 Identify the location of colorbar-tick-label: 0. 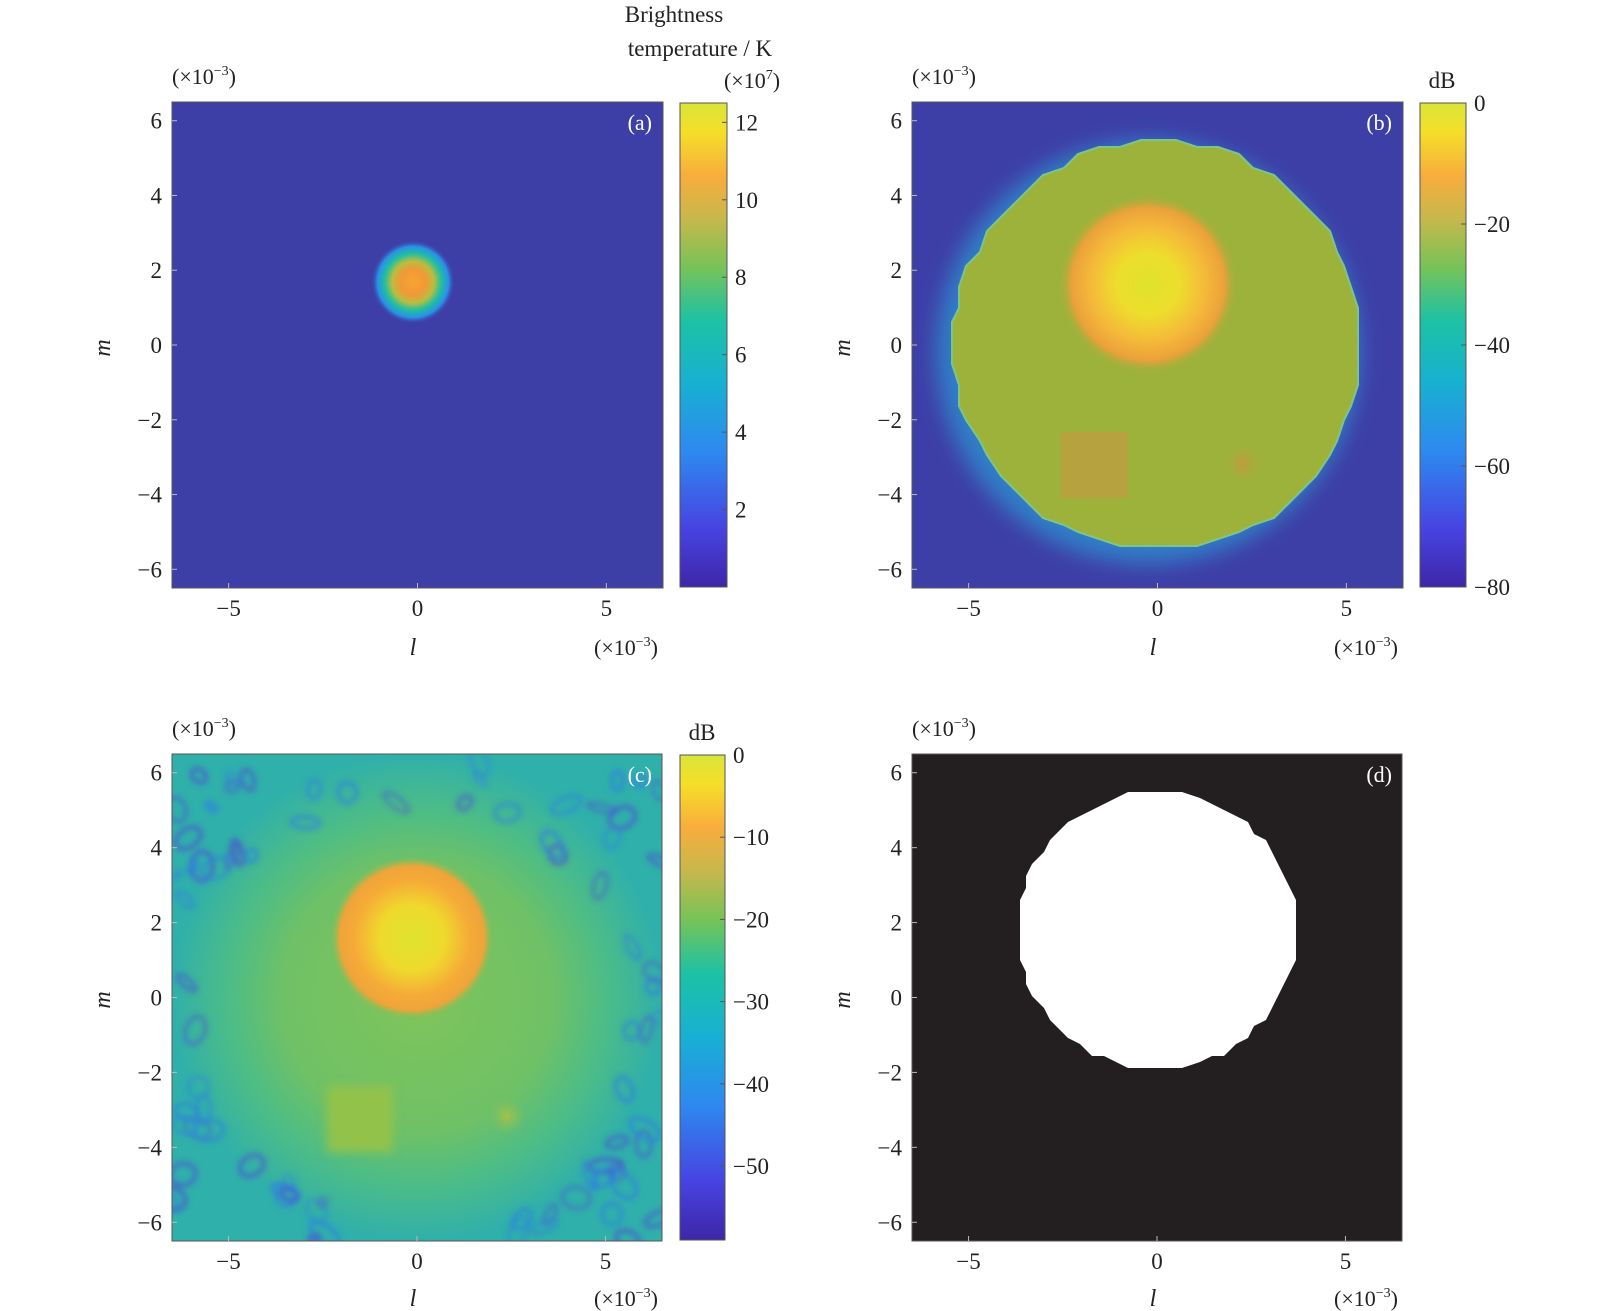
(739, 755).